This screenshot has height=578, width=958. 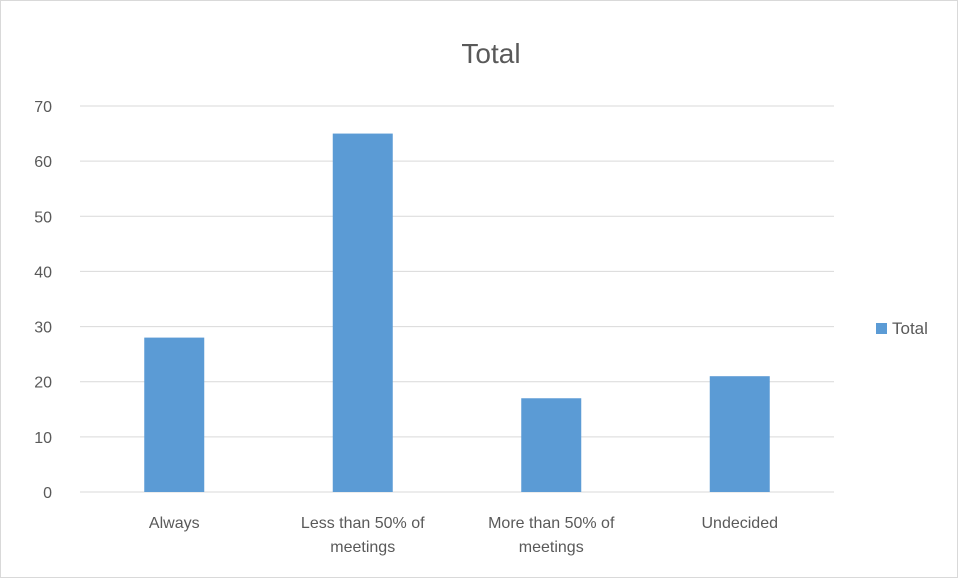 I want to click on y-tick-label: 20, so click(x=43, y=383).